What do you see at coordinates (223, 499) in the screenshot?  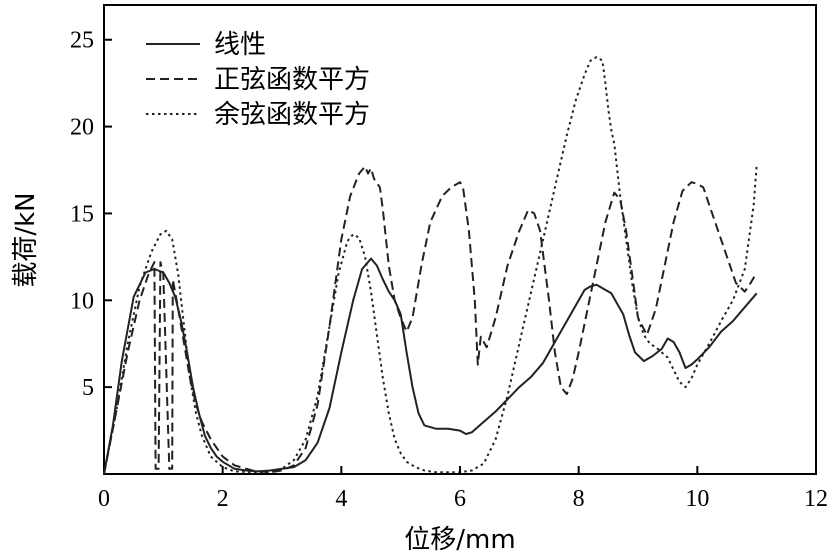 I see `x-tick-label: 2` at bounding box center [223, 499].